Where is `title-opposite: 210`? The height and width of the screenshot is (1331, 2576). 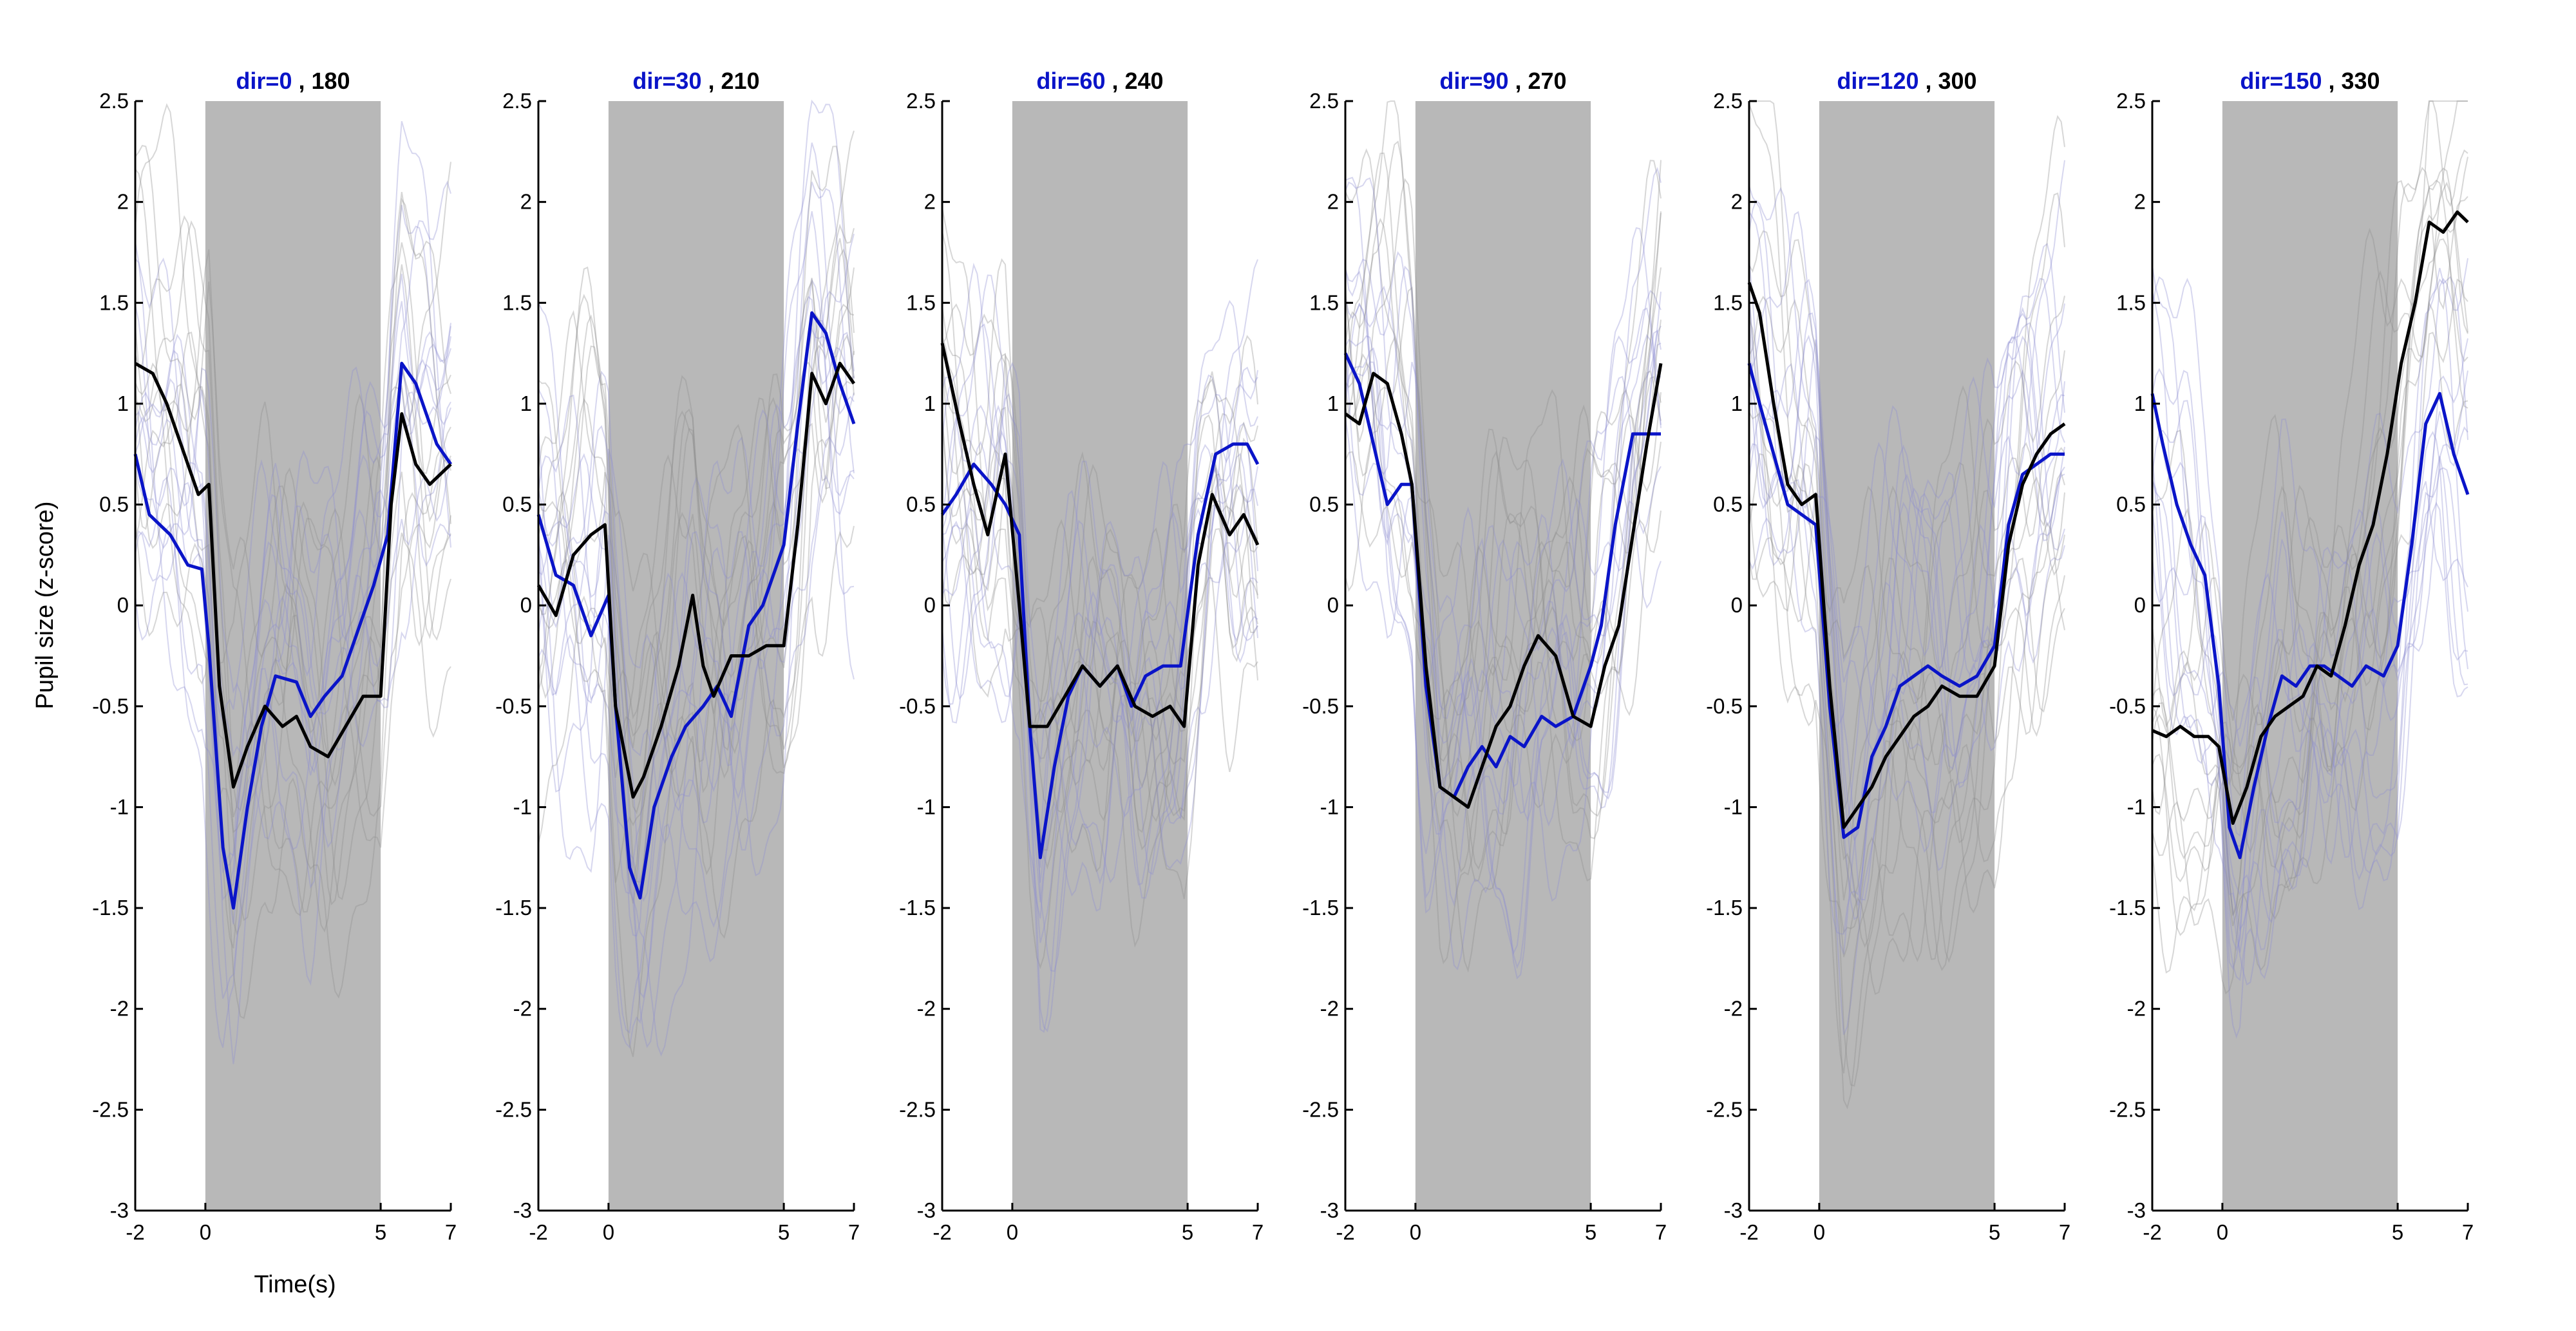 title-opposite: 210 is located at coordinates (741, 81).